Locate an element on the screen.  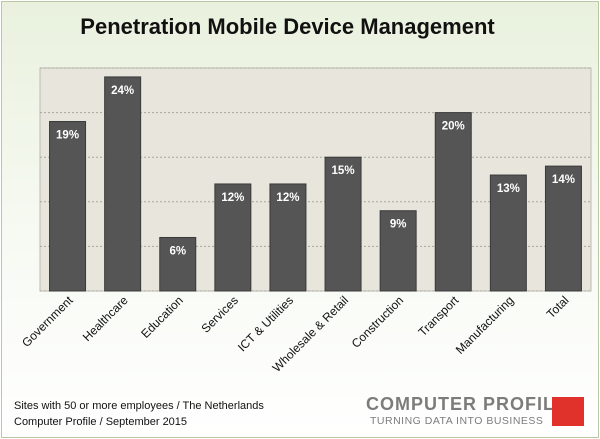
x-tick-label: Total is located at coordinates (558, 307).